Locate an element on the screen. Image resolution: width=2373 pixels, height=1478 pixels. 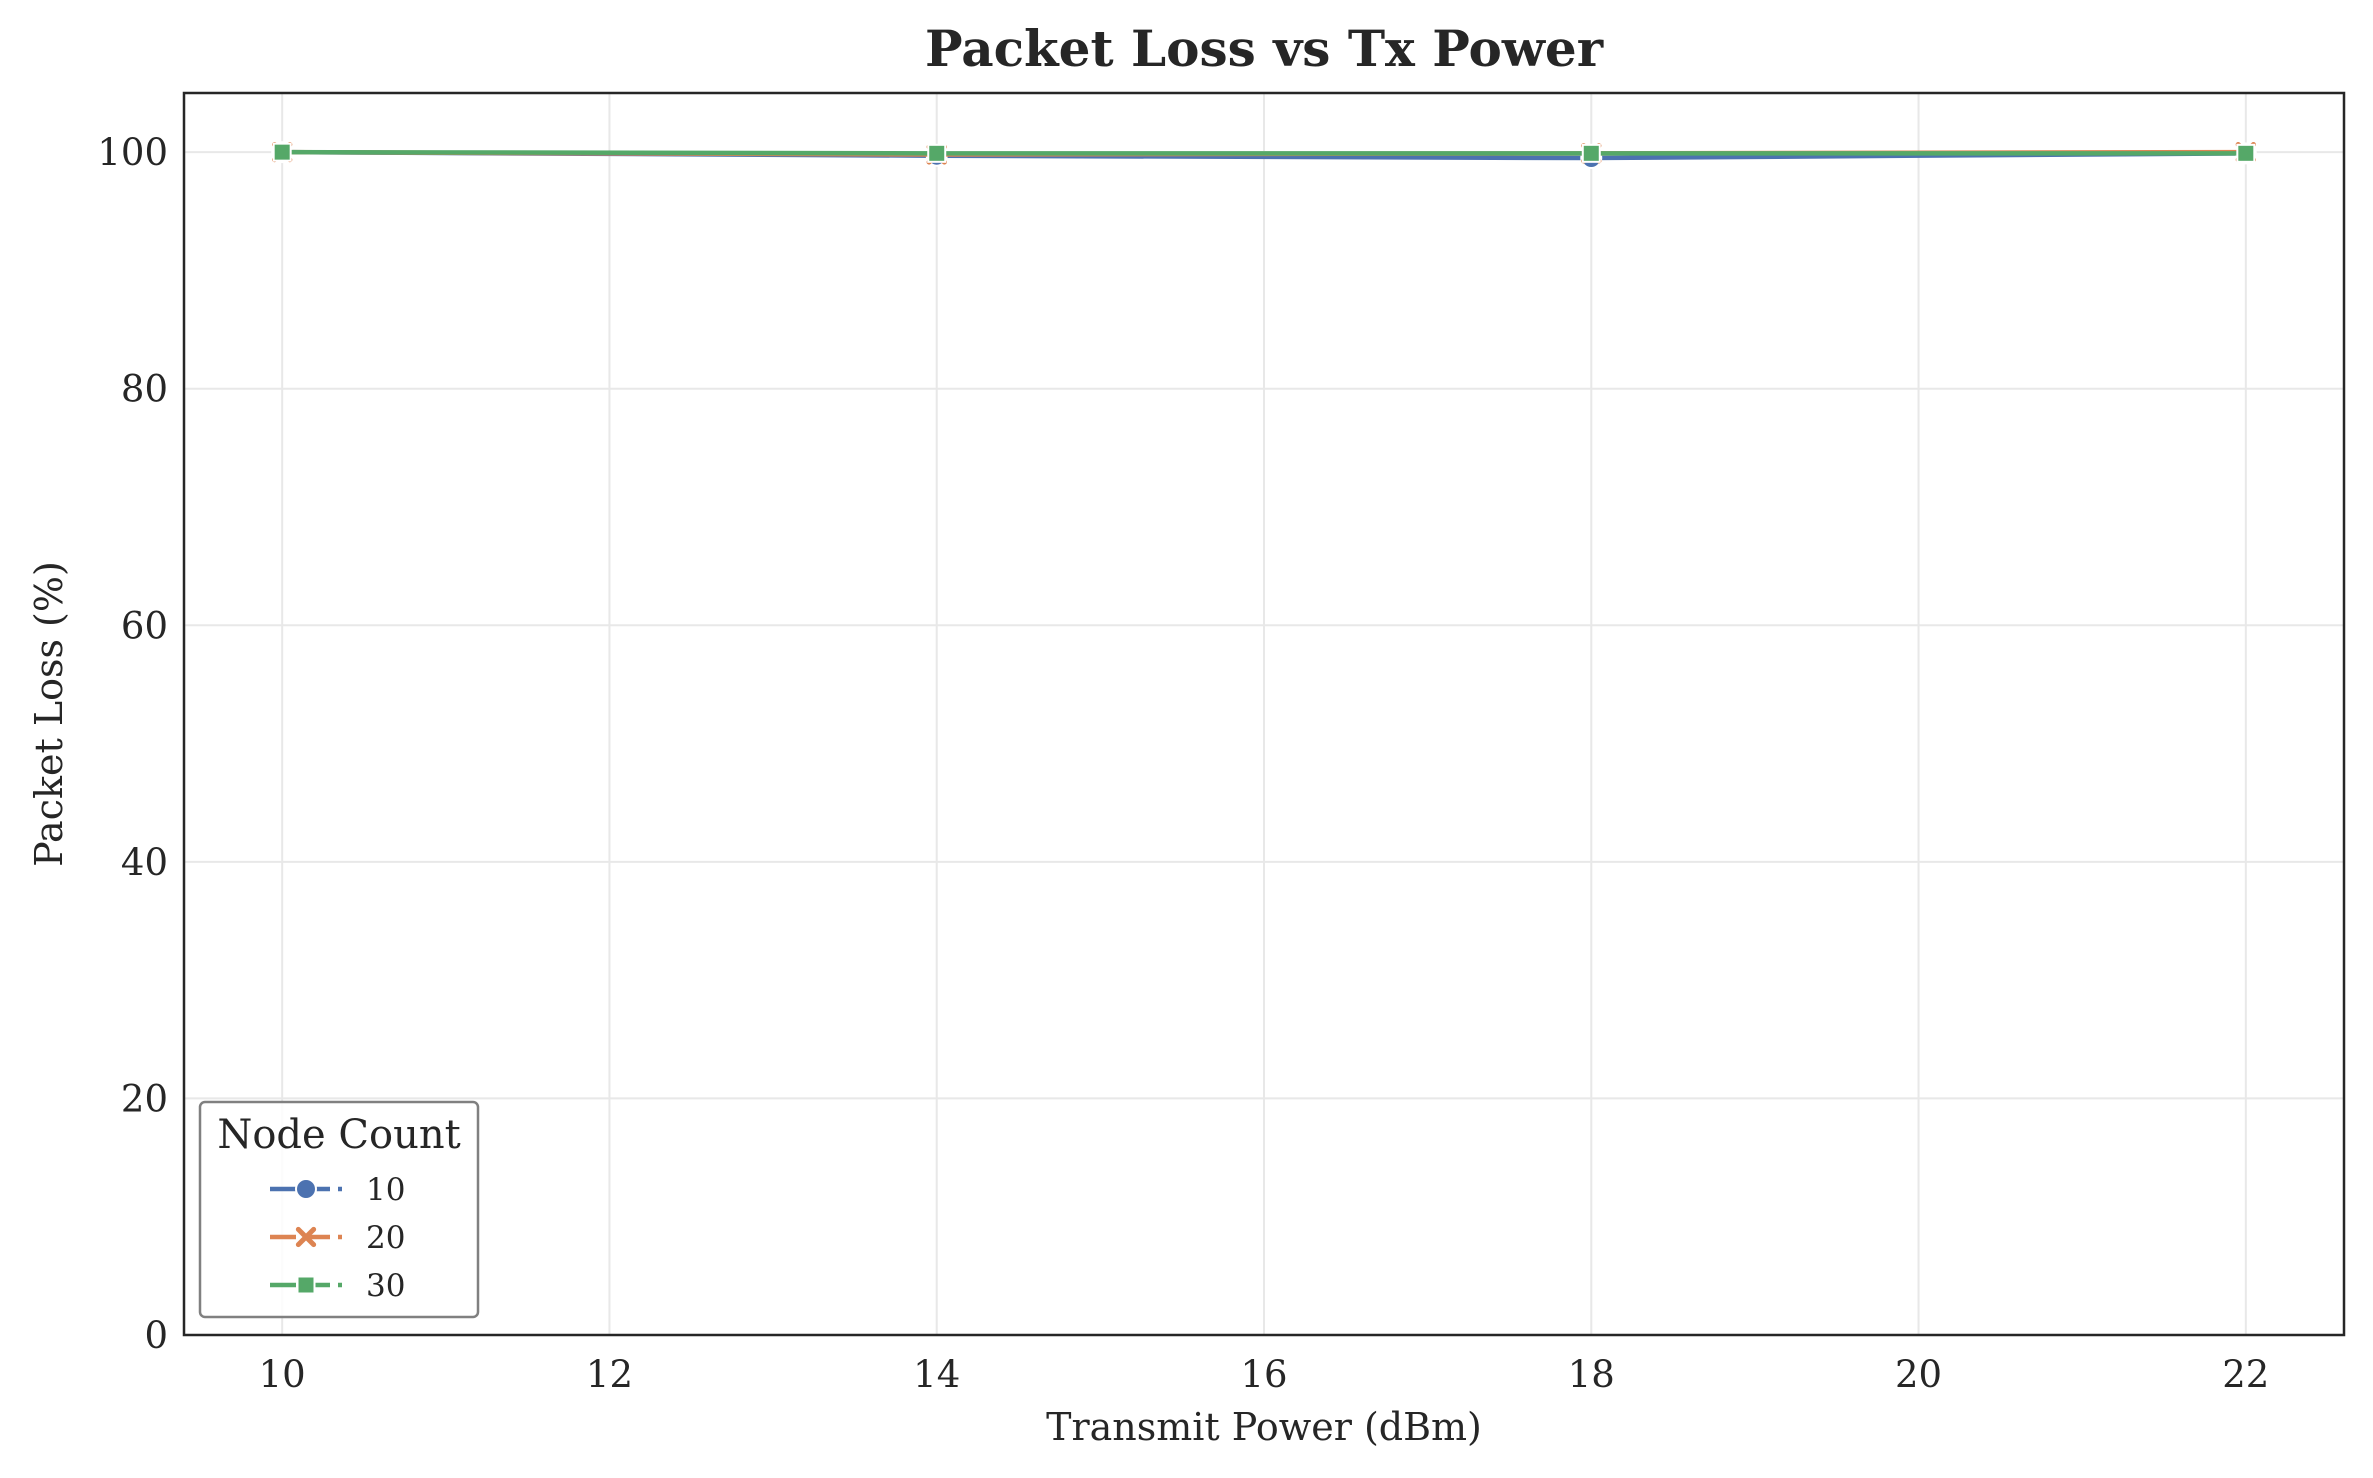
legend-label: 10 is located at coordinates (385, 1190).